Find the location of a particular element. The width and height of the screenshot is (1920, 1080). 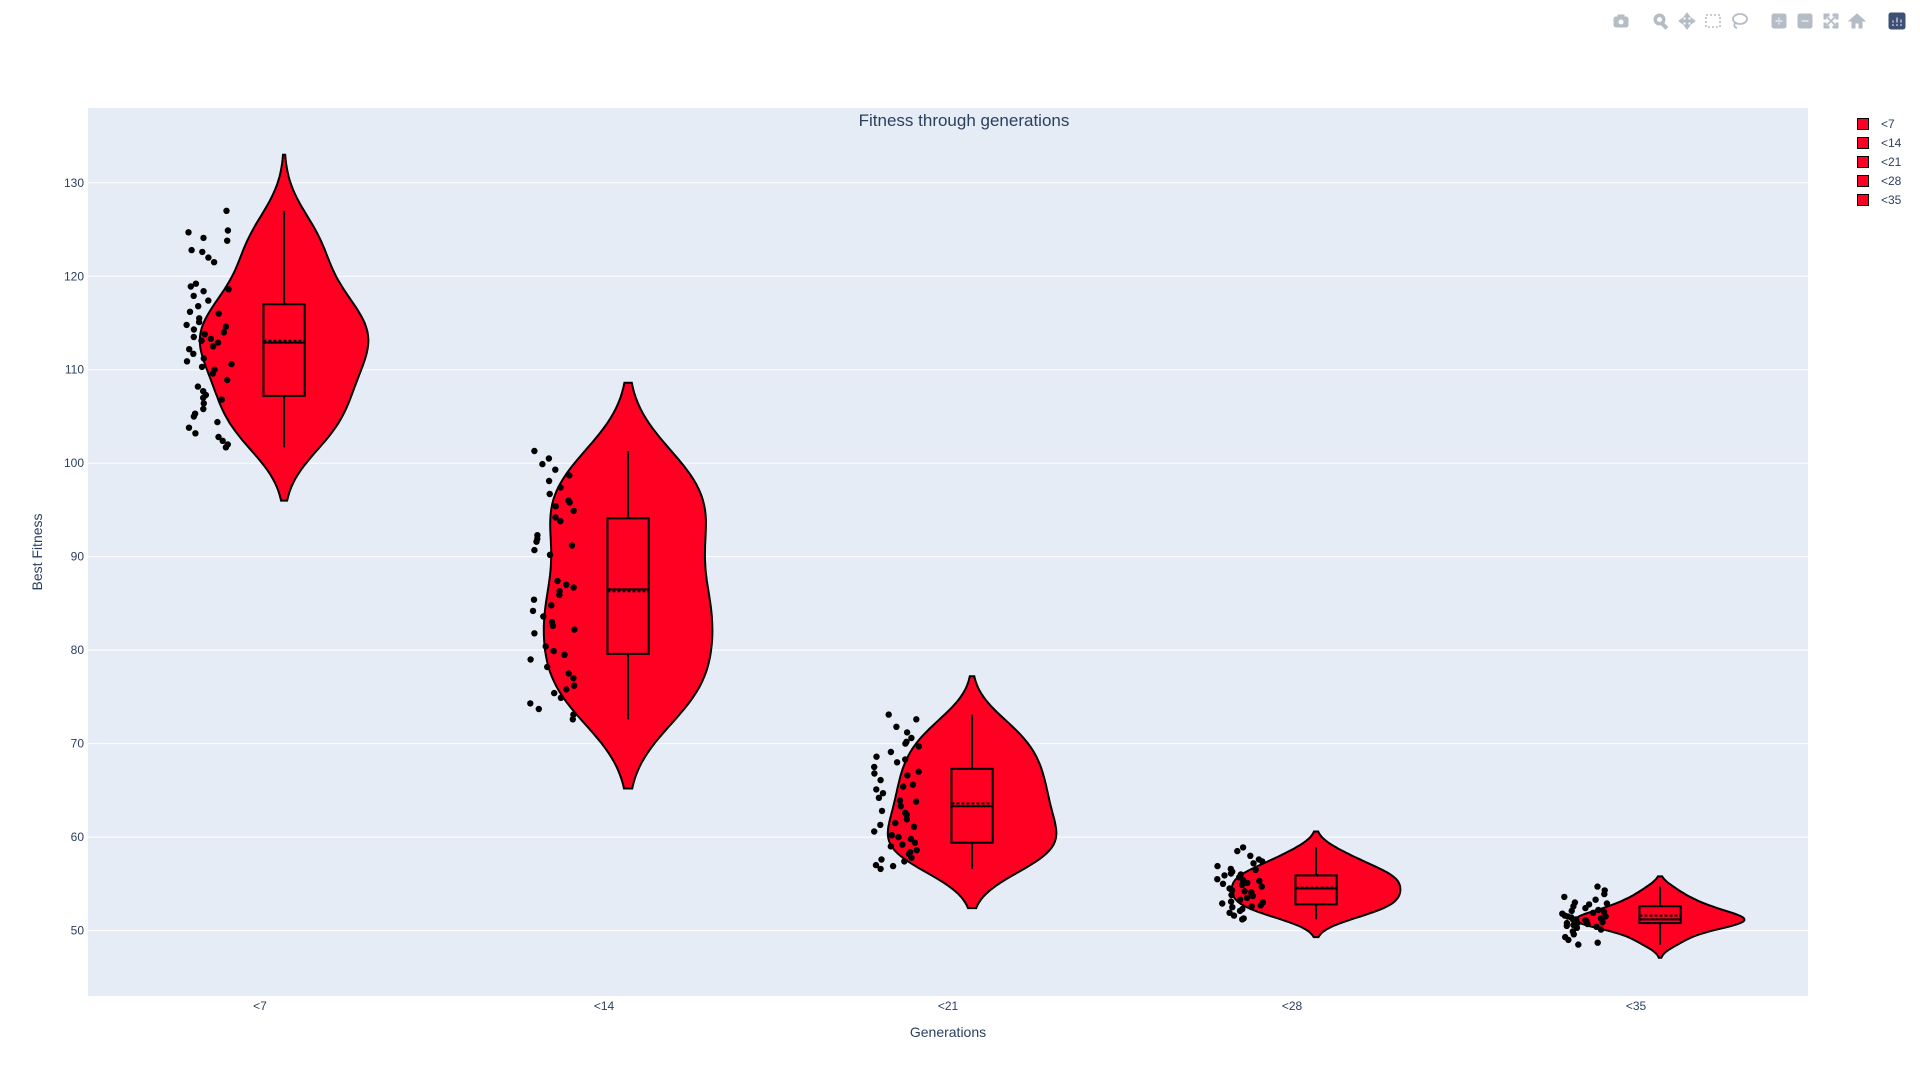

lasso-button is located at coordinates (1739, 21).